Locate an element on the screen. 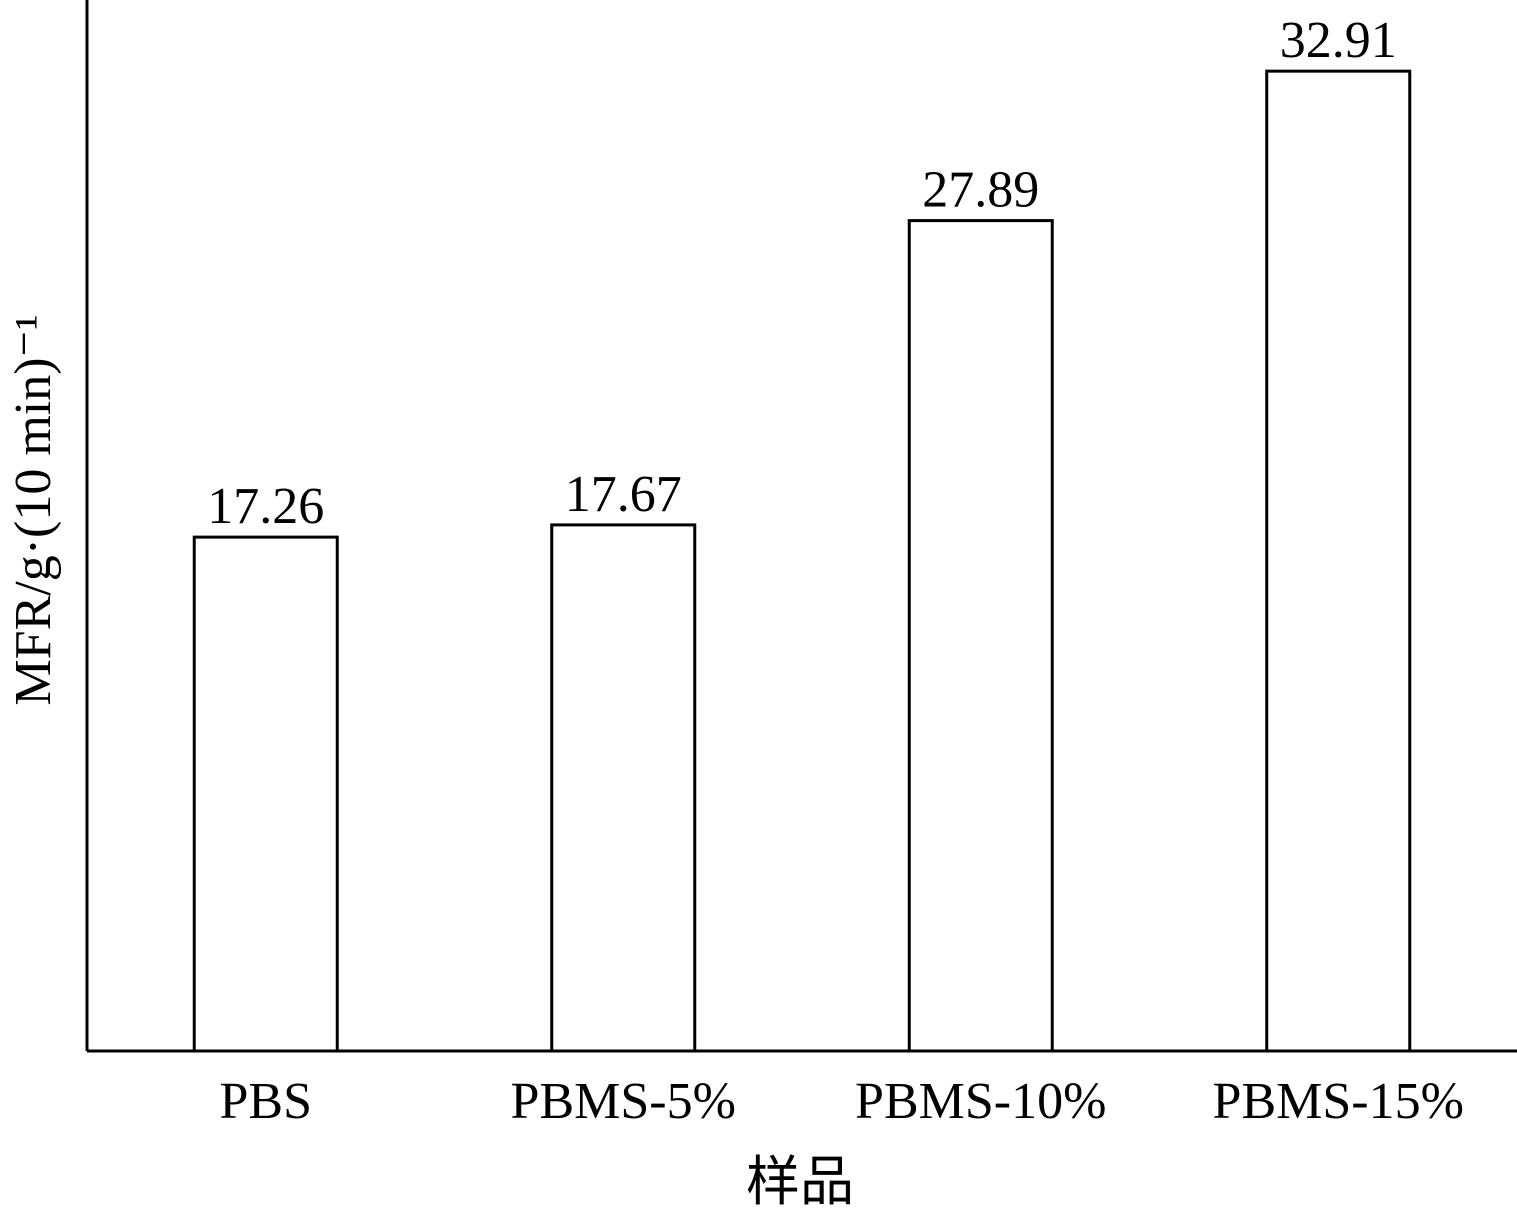  x-tick-label: PBMS-15% is located at coordinates (1338, 1101).